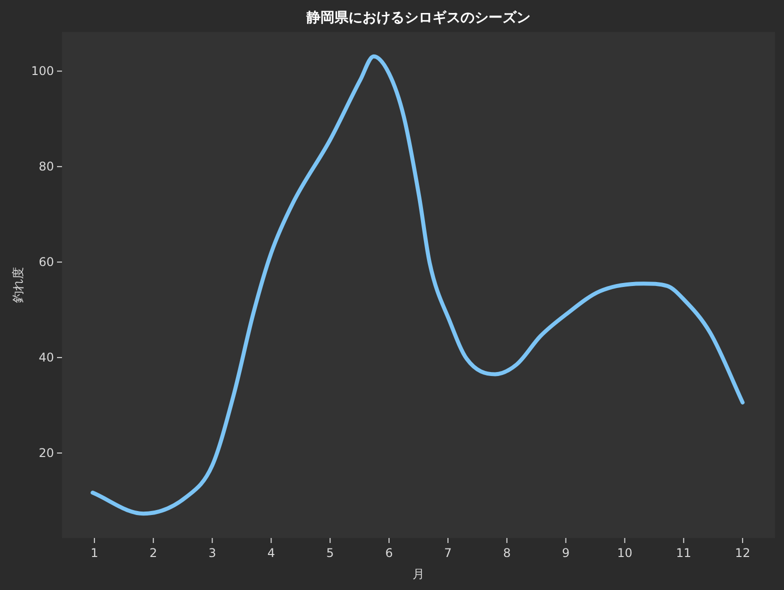 This screenshot has height=590, width=784. I want to click on x-tick-label: 4, so click(271, 553).